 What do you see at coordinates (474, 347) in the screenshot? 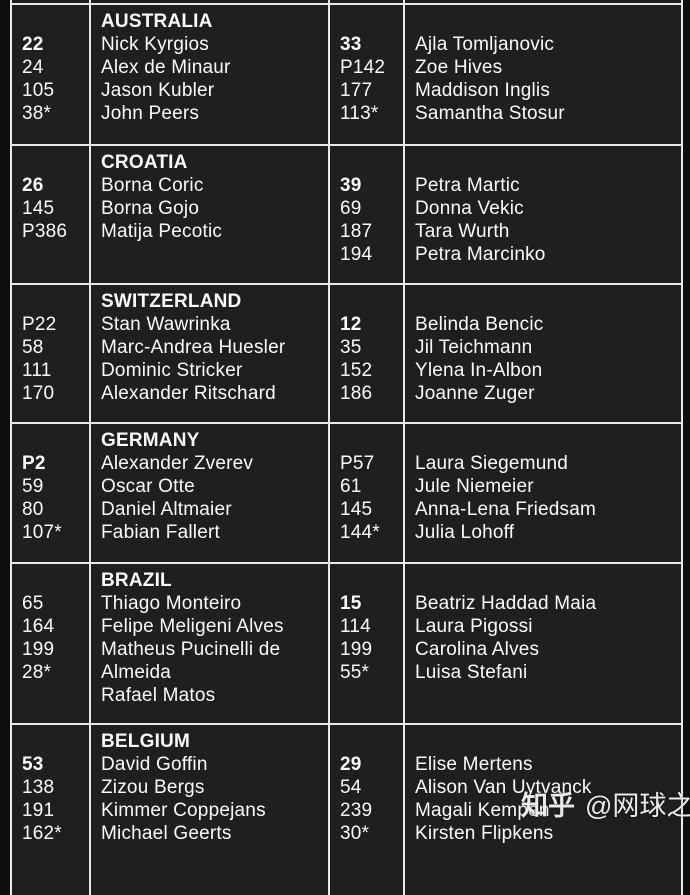
I see `player-name: Jil Teichmann` at bounding box center [474, 347].